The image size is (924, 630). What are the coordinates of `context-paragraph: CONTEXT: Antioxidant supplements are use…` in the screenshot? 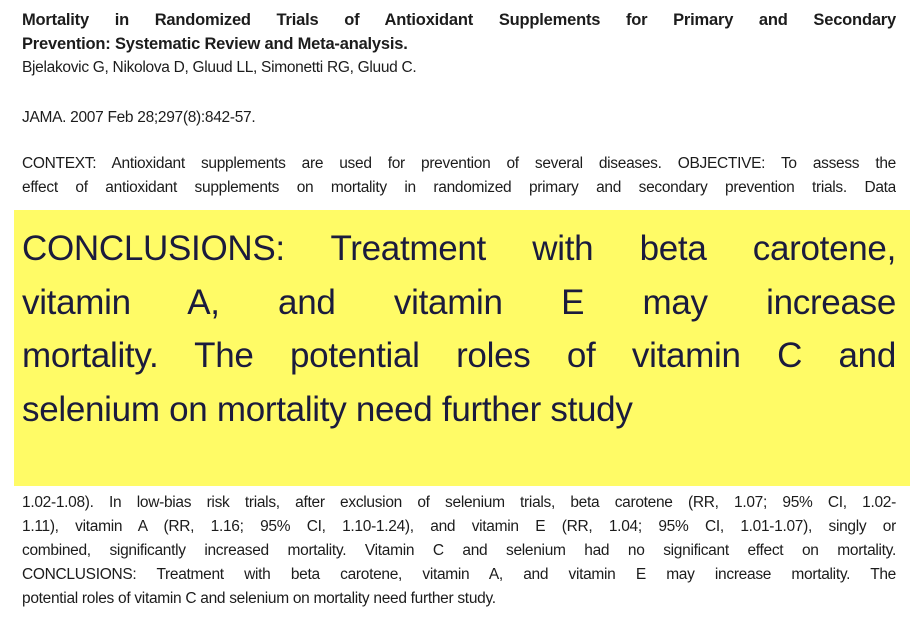 It's located at (459, 176).